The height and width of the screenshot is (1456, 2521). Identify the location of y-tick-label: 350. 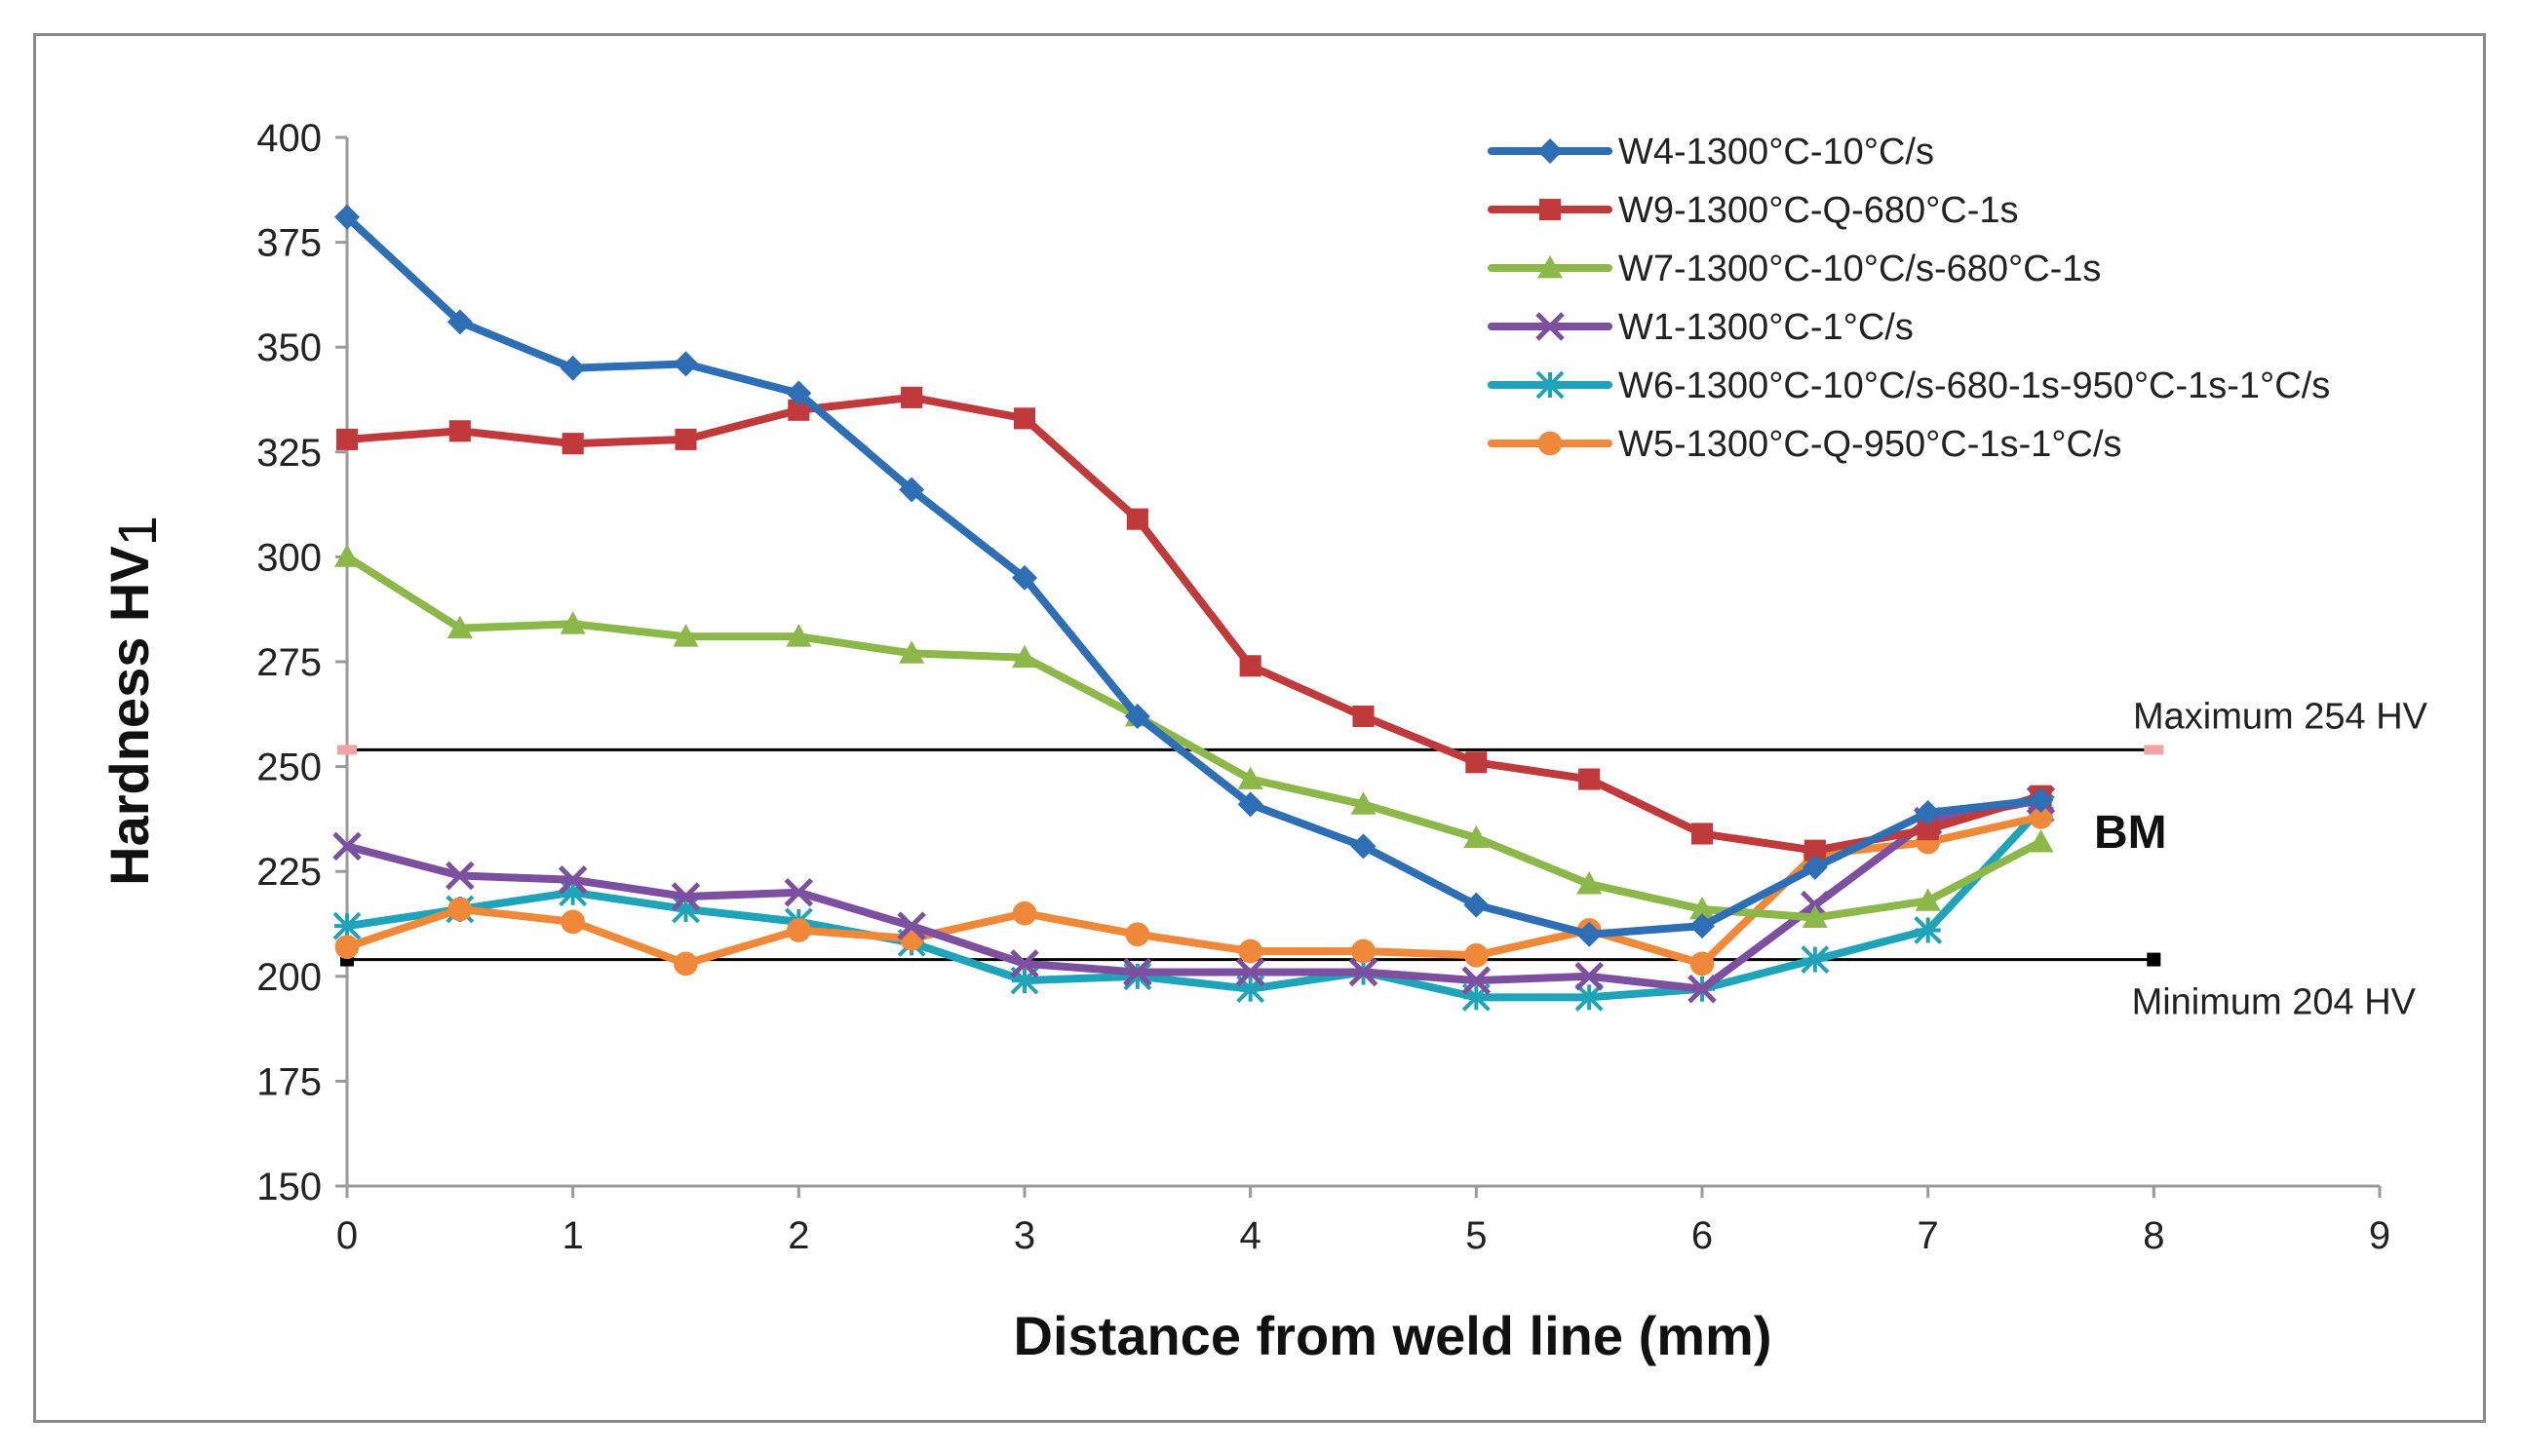
(289, 347).